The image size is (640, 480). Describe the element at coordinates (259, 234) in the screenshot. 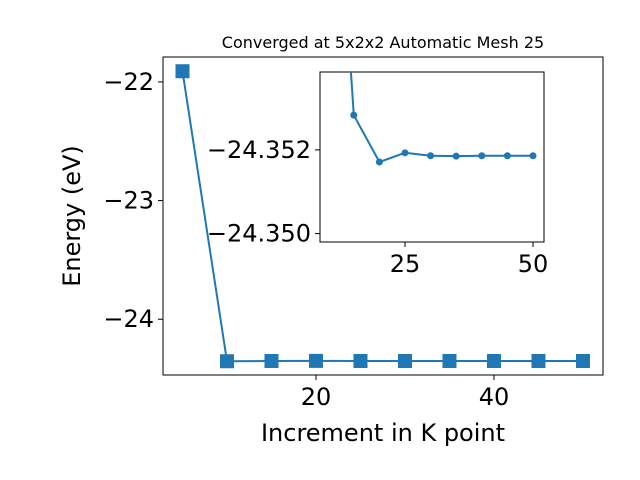

I see `y-tick-label: −24.350` at that location.